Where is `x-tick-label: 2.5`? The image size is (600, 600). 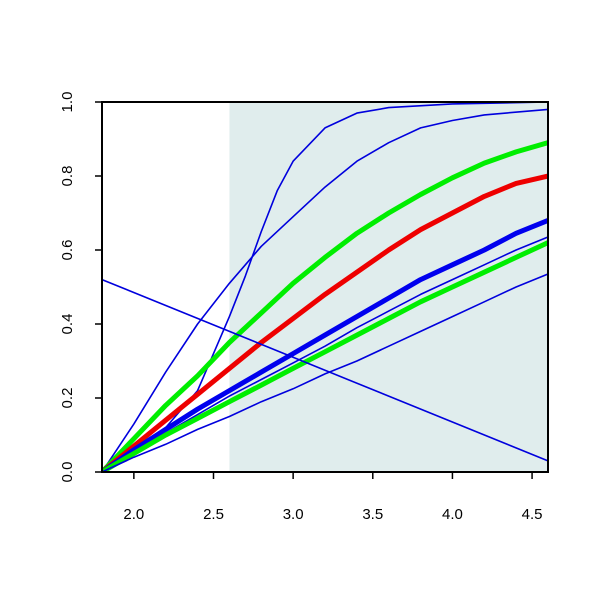
x-tick-label: 2.5 is located at coordinates (213, 514).